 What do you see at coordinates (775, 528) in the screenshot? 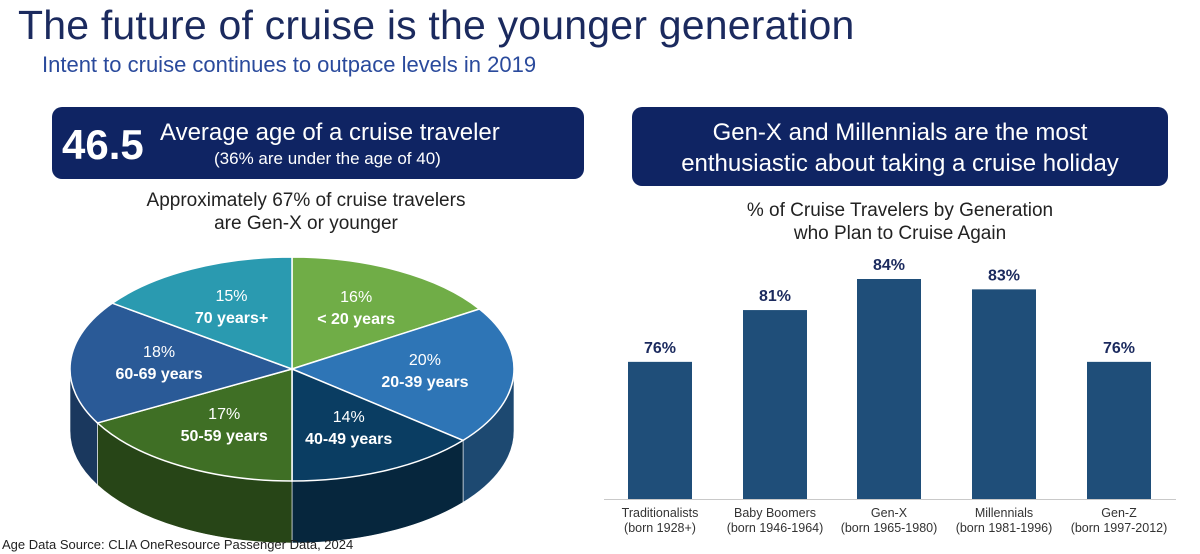
I see `bar-category-sublabel-1: (born 1946-1964)` at bounding box center [775, 528].